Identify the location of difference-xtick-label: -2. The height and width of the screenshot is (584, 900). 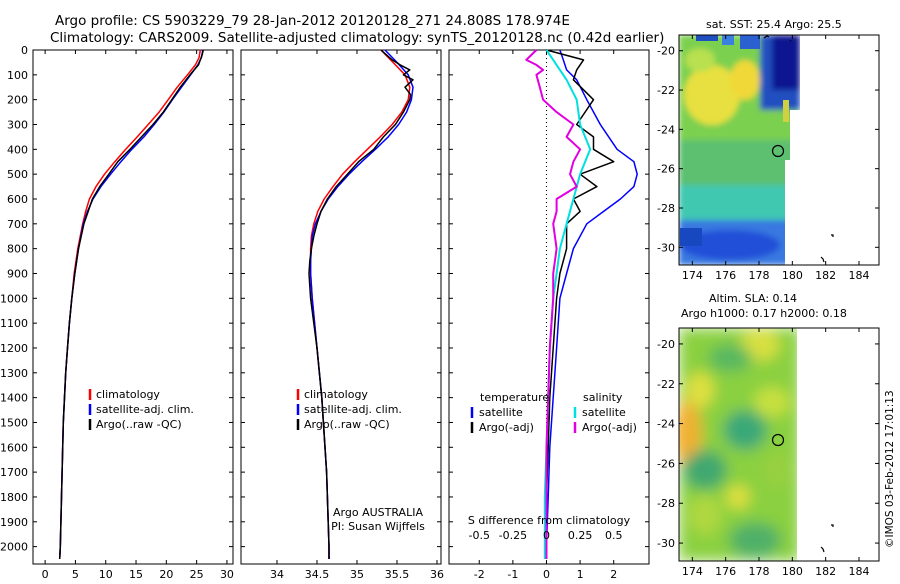
(479, 574).